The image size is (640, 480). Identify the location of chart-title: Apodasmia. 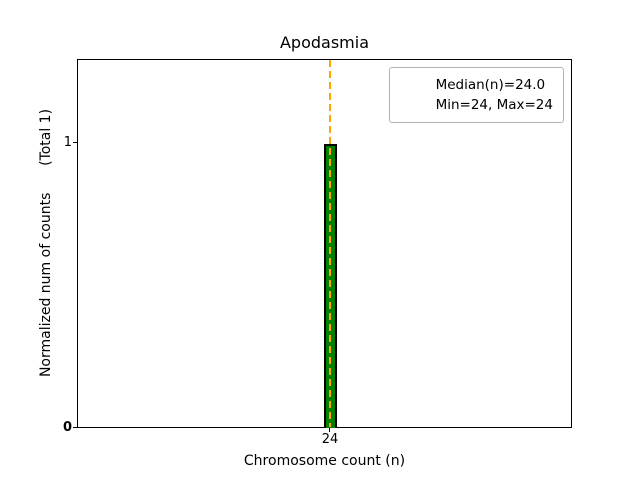
(324, 42).